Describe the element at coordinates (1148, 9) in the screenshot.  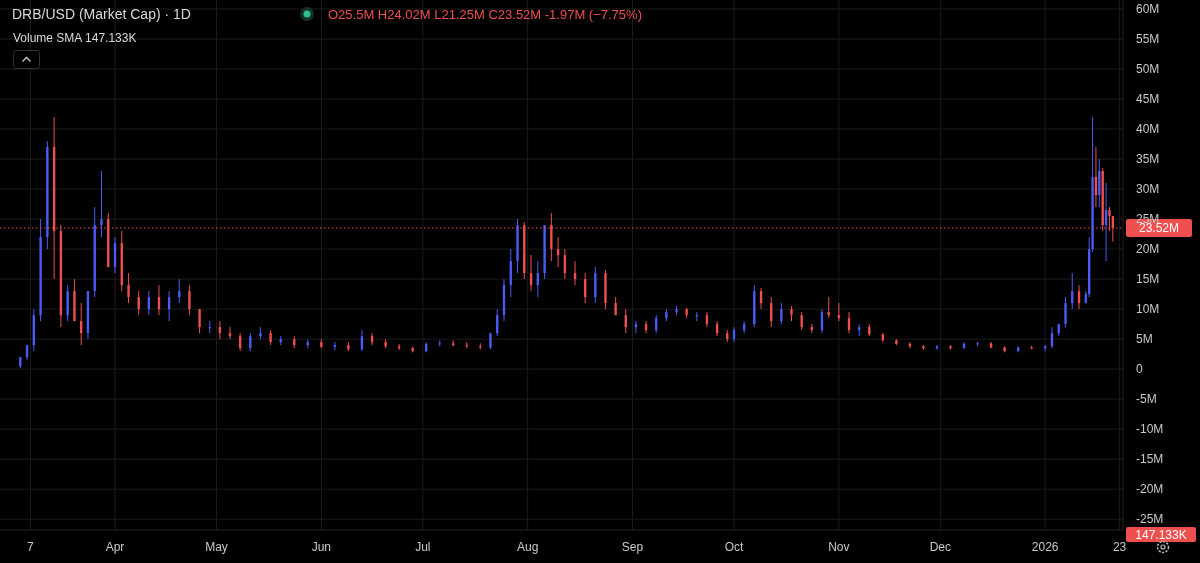
I see `y-tick-label: 60M` at that location.